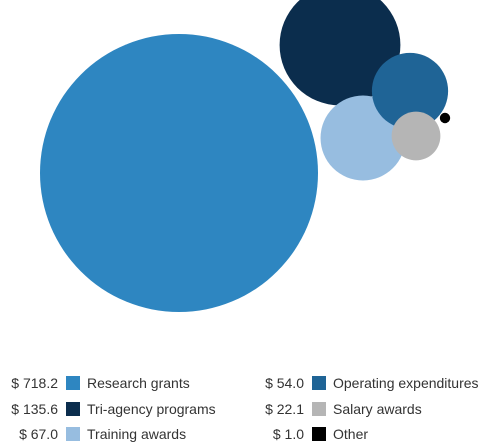 The height and width of the screenshot is (445, 500). I want to click on legend-label: Training awards, so click(137, 434).